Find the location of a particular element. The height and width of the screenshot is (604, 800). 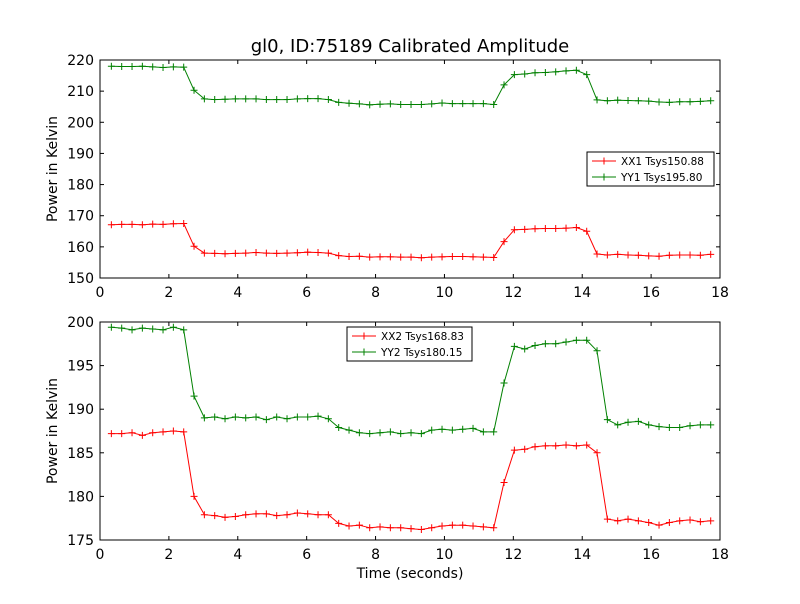

x-tick-label: 12 is located at coordinates (513, 555).